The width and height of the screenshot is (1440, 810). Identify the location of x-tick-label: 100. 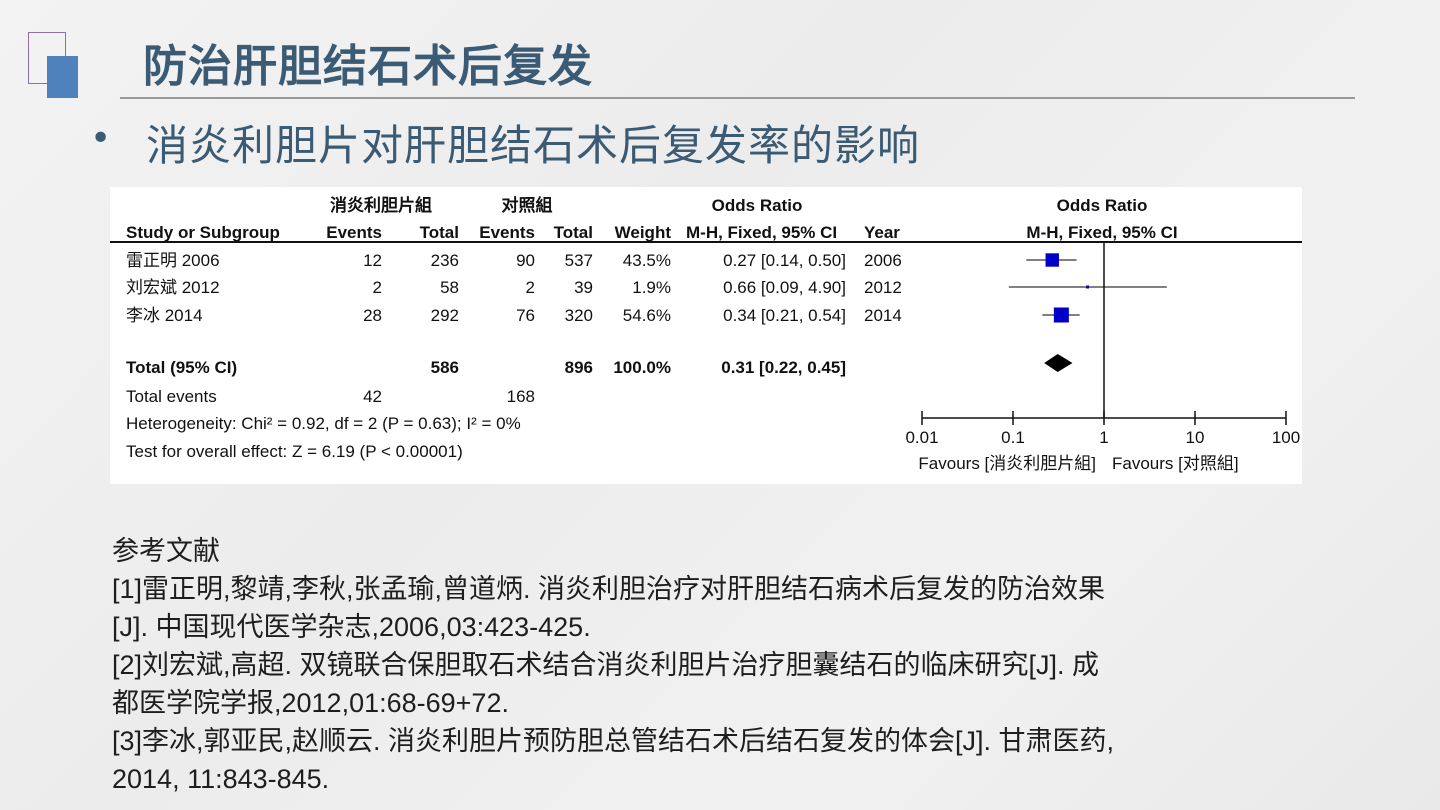
(1286, 437).